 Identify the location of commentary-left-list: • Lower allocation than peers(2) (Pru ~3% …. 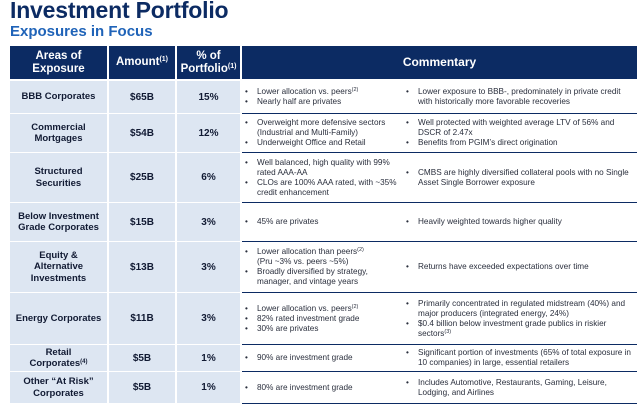
(324, 267).